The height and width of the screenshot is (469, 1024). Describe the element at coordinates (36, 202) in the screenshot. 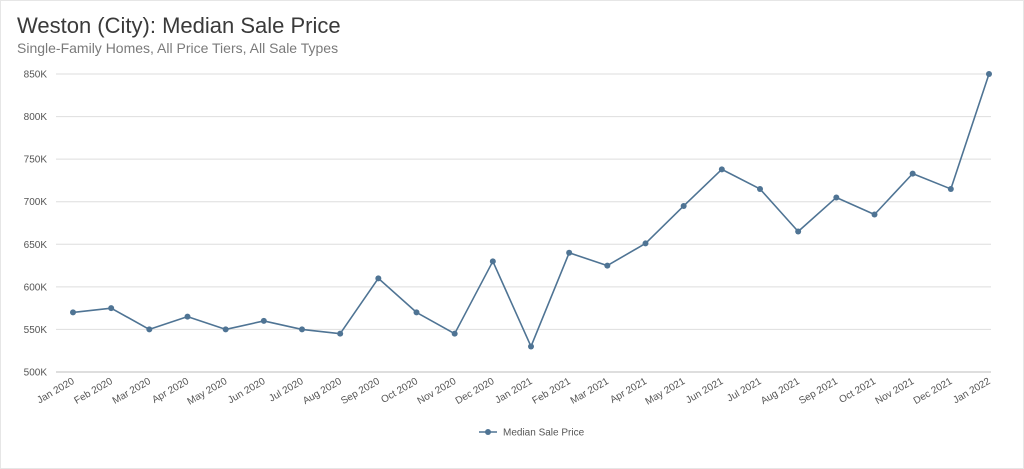

I see `y-tick-label: 700K` at that location.